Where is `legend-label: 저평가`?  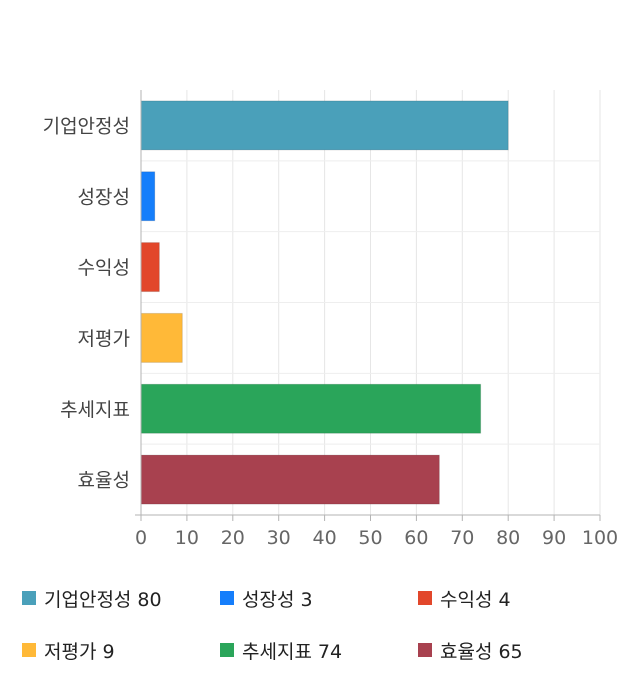 legend-label: 저평가 is located at coordinates (70, 651).